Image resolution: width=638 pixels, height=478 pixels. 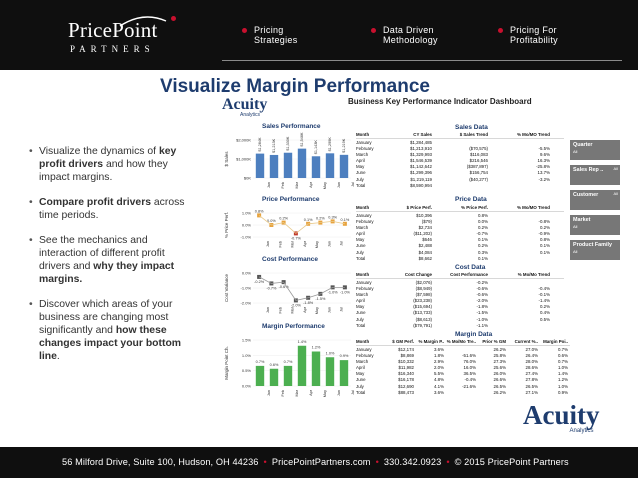 I want to click on nav-pricing-for-profitability: Pricing For Profitability, so click(x=528, y=35).